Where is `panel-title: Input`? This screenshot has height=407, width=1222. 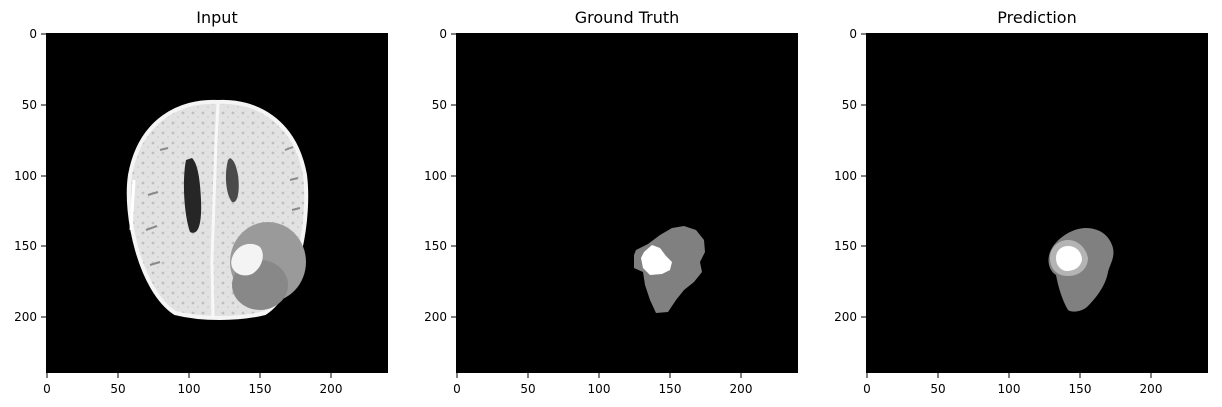
panel-title: Input is located at coordinates (216, 17).